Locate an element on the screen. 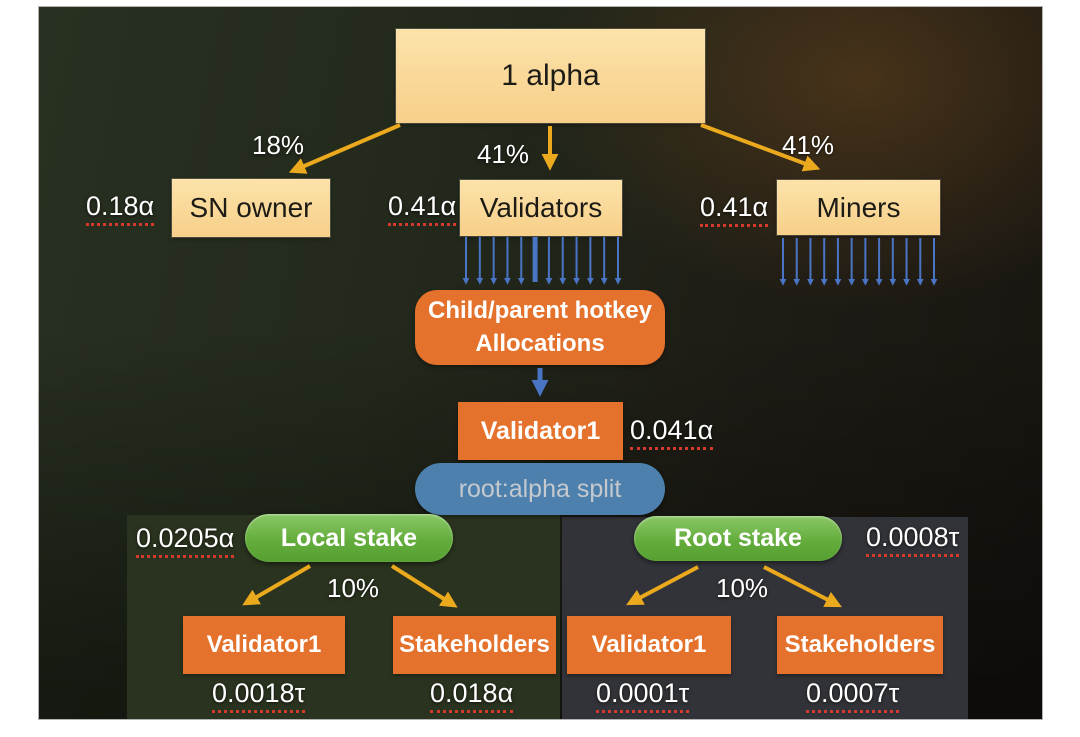  one-alpha-label: 1 alpha is located at coordinates (550, 75).